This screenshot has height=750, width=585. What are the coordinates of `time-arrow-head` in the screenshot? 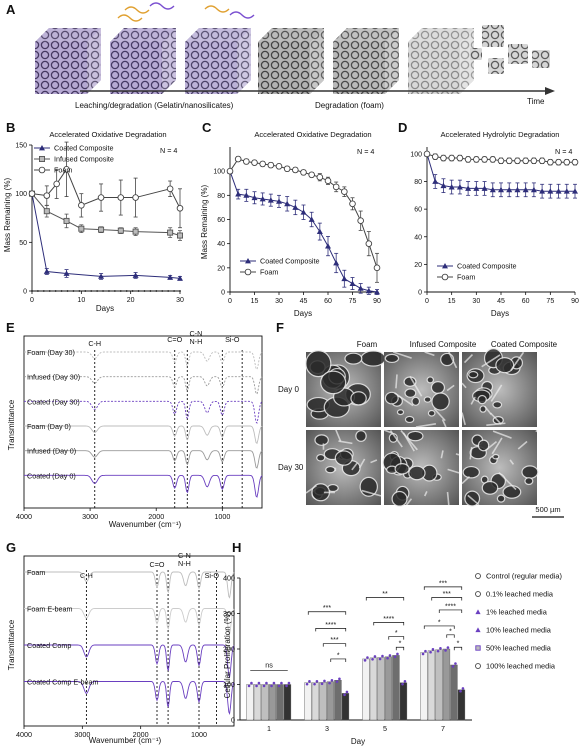 It's located at (550, 91).